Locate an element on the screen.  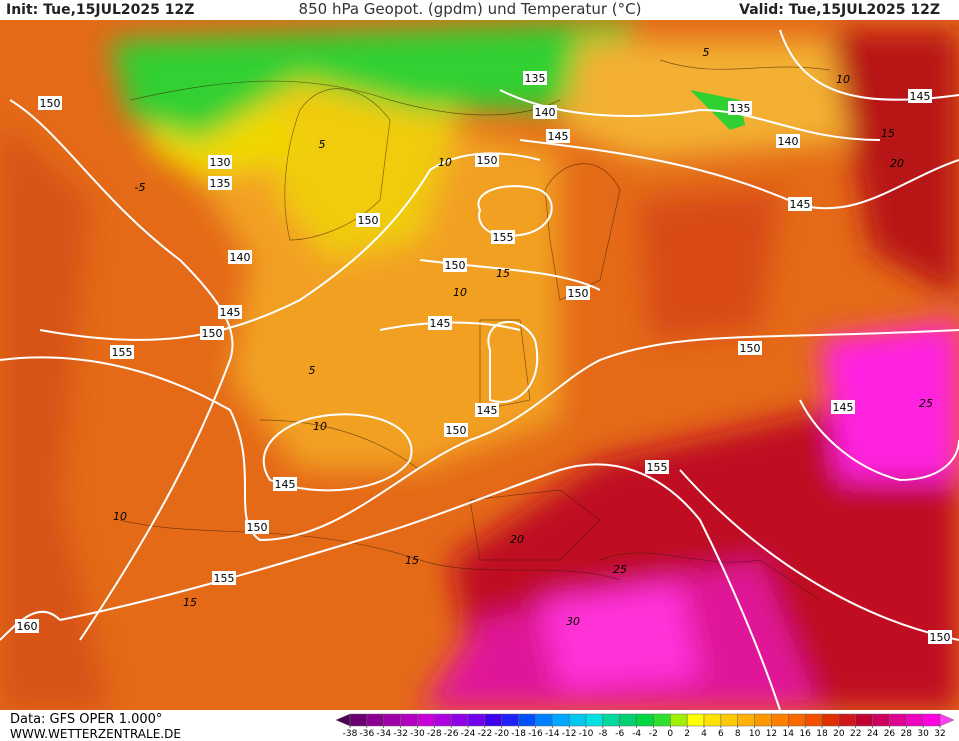
colorbar-tick-label: 30 is located at coordinates (923, 734).